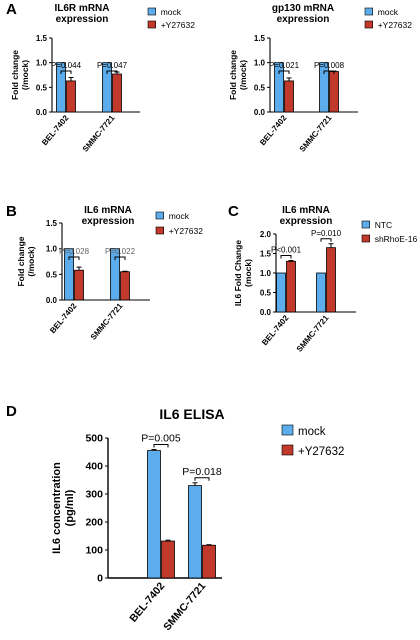  What do you see at coordinates (11, 411) in the screenshot?
I see `panel-letter: D` at bounding box center [11, 411].